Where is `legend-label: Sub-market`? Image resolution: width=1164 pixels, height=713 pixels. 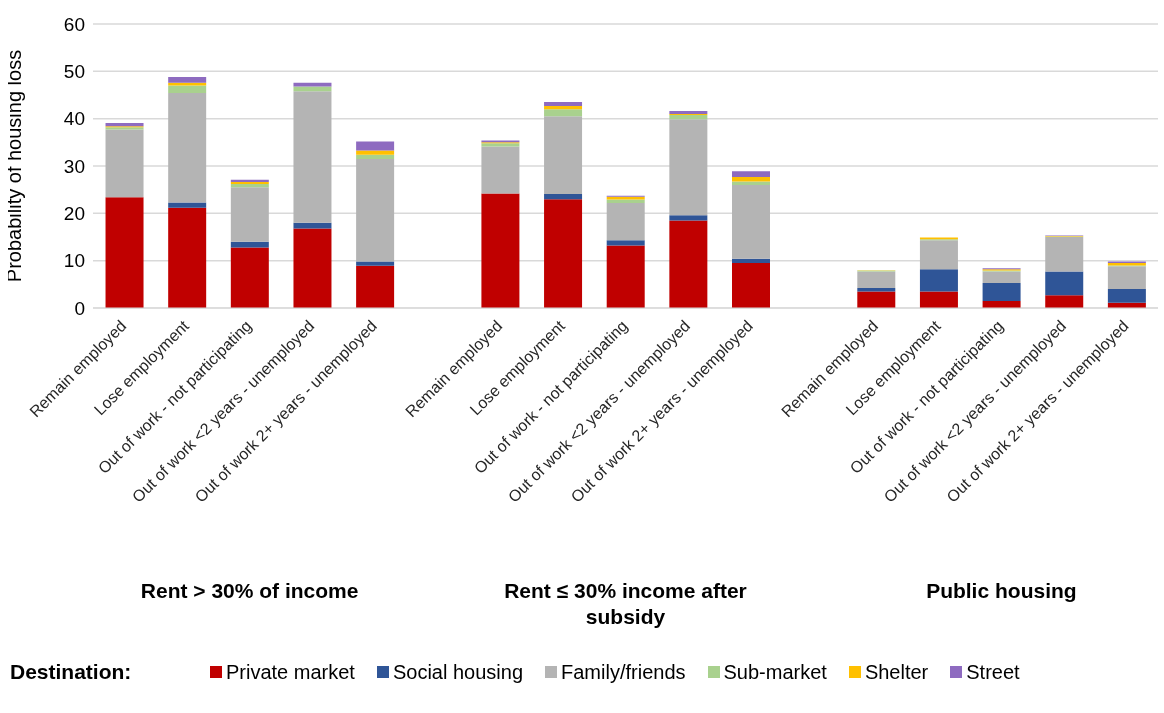 legend-label: Sub-market is located at coordinates (774, 672).